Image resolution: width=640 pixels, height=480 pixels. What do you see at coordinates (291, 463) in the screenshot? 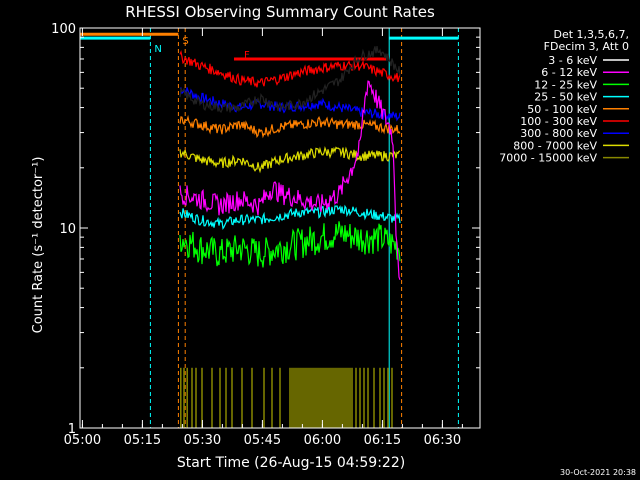
I see `x-axis-label: Start Time (26-Aug-15 04:59:22)` at bounding box center [291, 463].